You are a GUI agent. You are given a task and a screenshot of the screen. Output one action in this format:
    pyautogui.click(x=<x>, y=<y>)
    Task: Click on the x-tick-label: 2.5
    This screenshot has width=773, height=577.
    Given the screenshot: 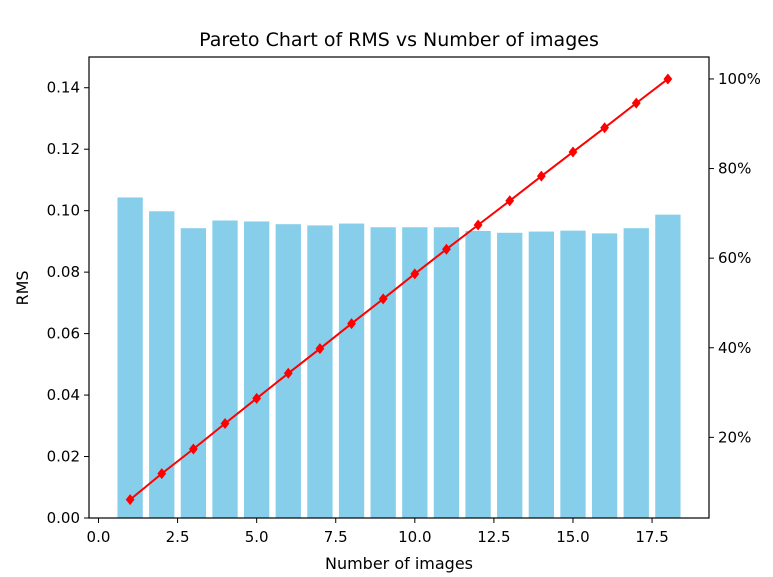 What is the action you would take?
    pyautogui.click(x=178, y=537)
    